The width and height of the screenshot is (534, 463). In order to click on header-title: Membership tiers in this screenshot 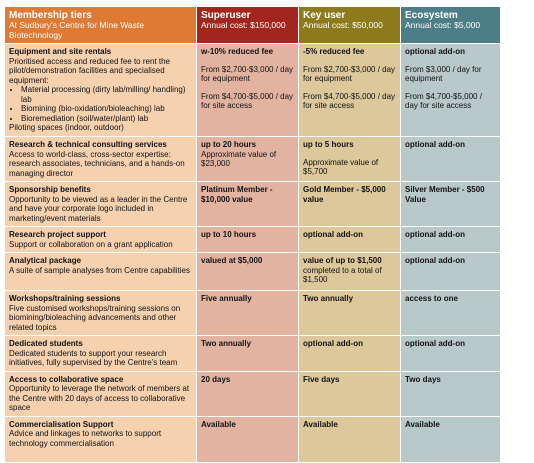, I will do `click(50, 15)`.